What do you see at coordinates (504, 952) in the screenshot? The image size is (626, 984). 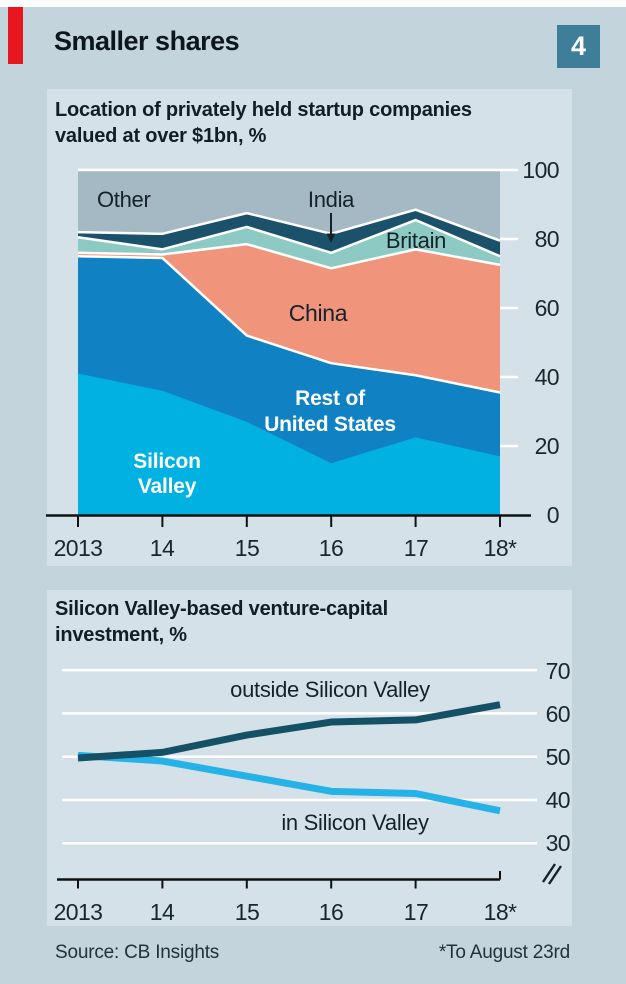 I see `date-footnote: *To August 23rd` at bounding box center [504, 952].